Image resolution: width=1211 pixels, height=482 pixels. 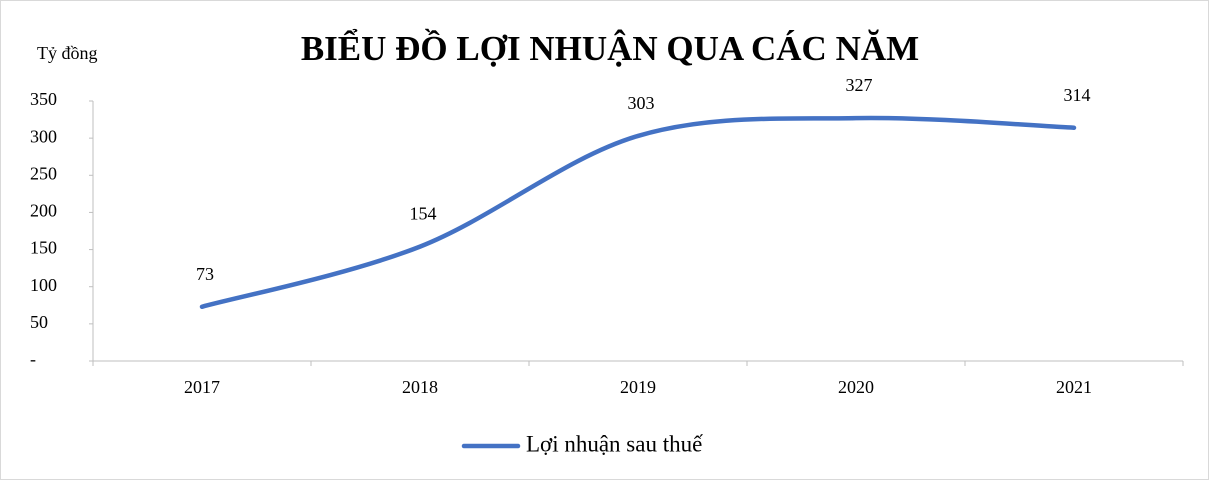 What do you see at coordinates (43, 285) in the screenshot?
I see `y-tick-label: 100` at bounding box center [43, 285].